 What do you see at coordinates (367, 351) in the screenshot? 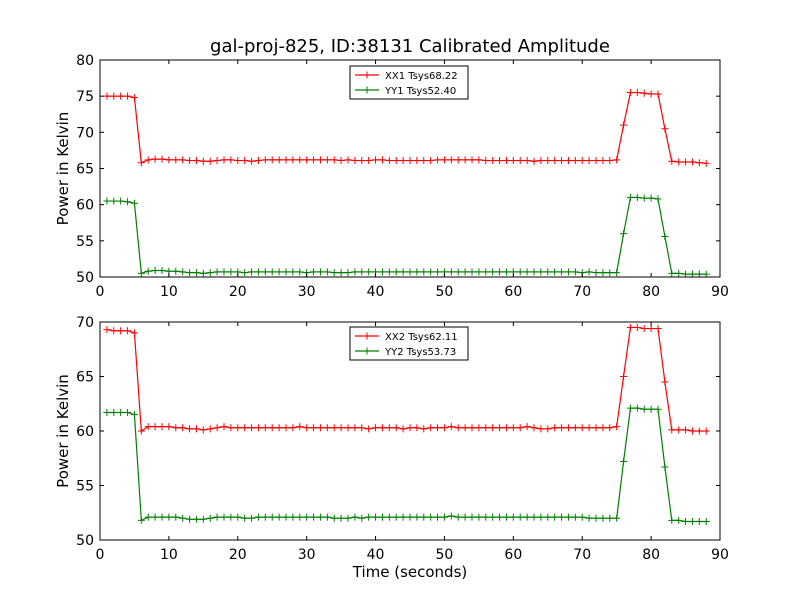
I see `legend-marker` at bounding box center [367, 351].